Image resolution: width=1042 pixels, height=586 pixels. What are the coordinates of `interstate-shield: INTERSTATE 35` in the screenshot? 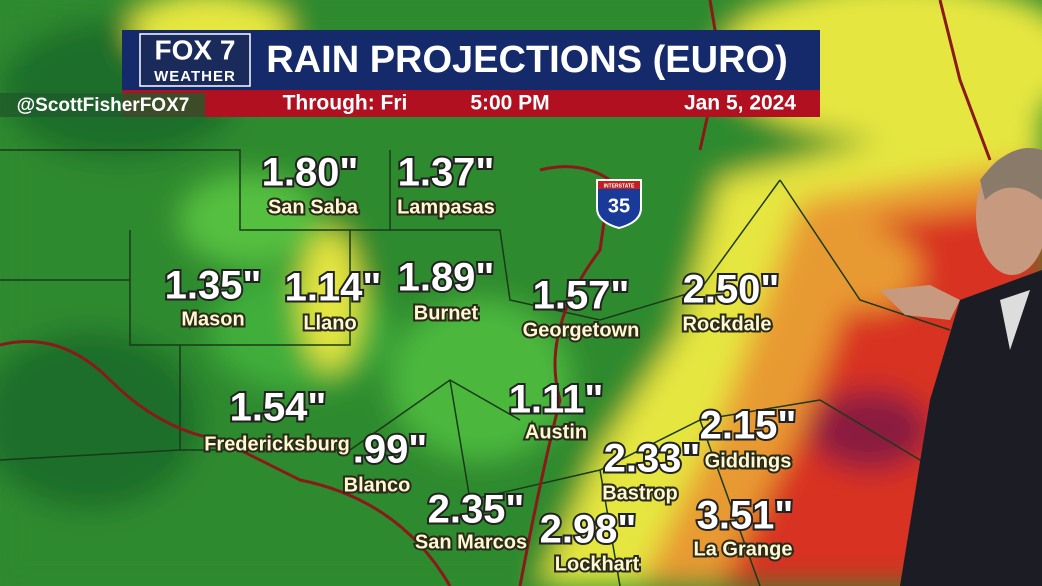 It's located at (619, 204).